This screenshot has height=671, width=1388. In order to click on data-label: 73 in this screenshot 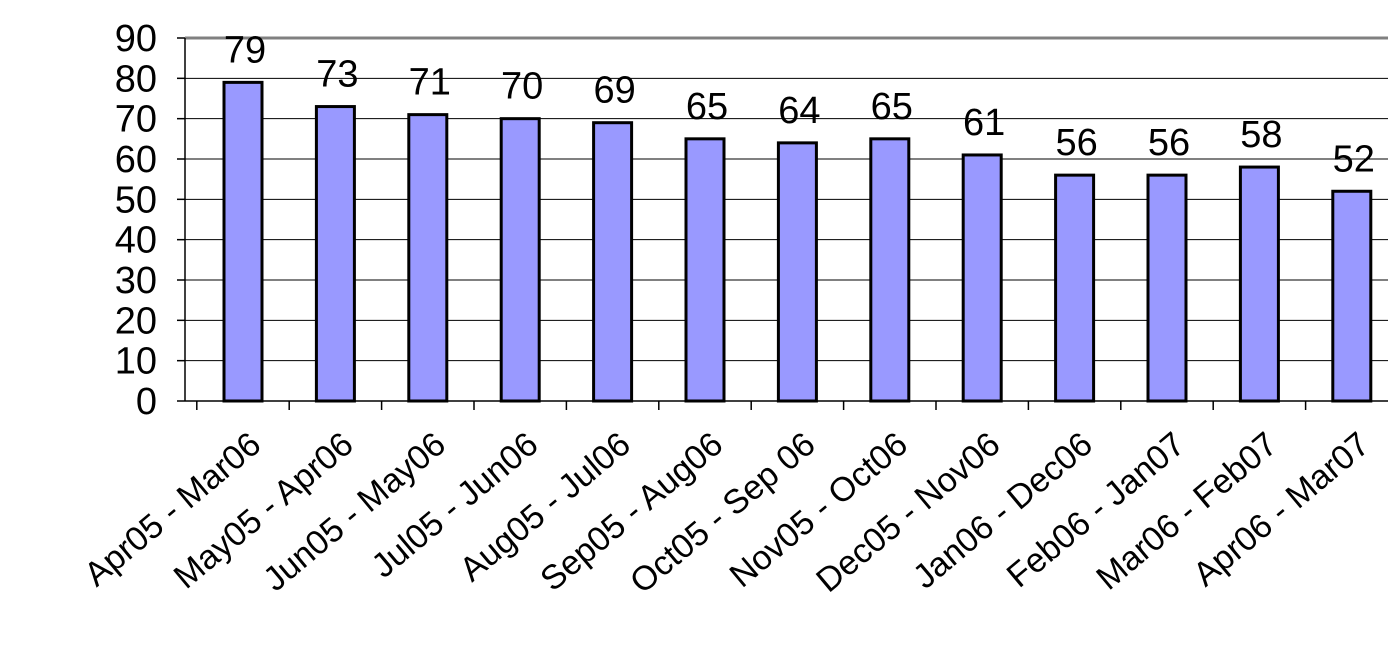, I will do `click(337, 75)`.